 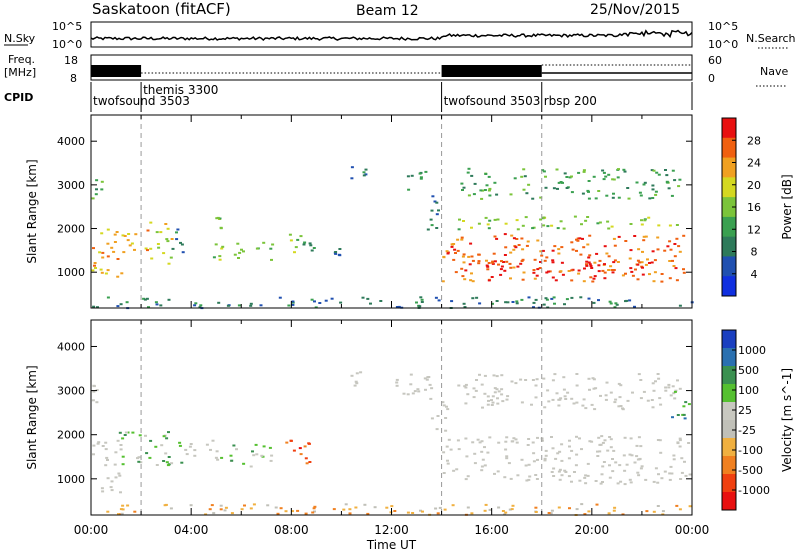 What do you see at coordinates (71, 60) in the screenshot?
I see `freq-tick-top: 18` at bounding box center [71, 60].